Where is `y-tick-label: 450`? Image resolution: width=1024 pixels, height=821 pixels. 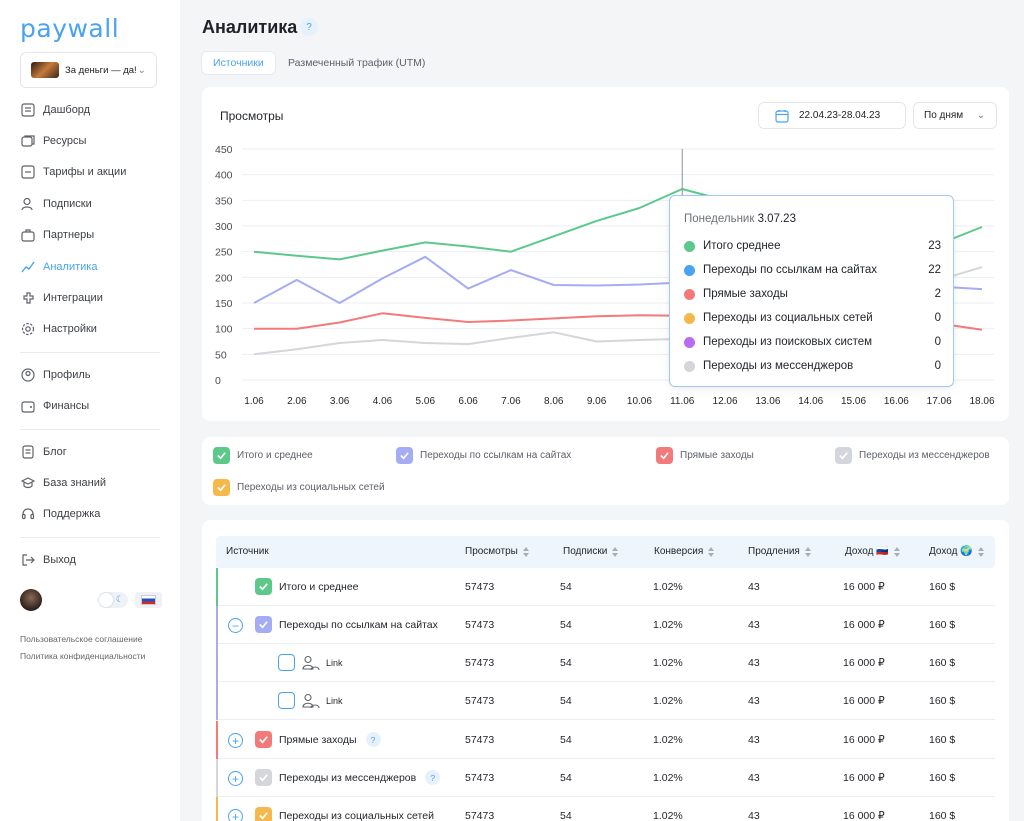
y-tick-label: 450 is located at coordinates (224, 150).